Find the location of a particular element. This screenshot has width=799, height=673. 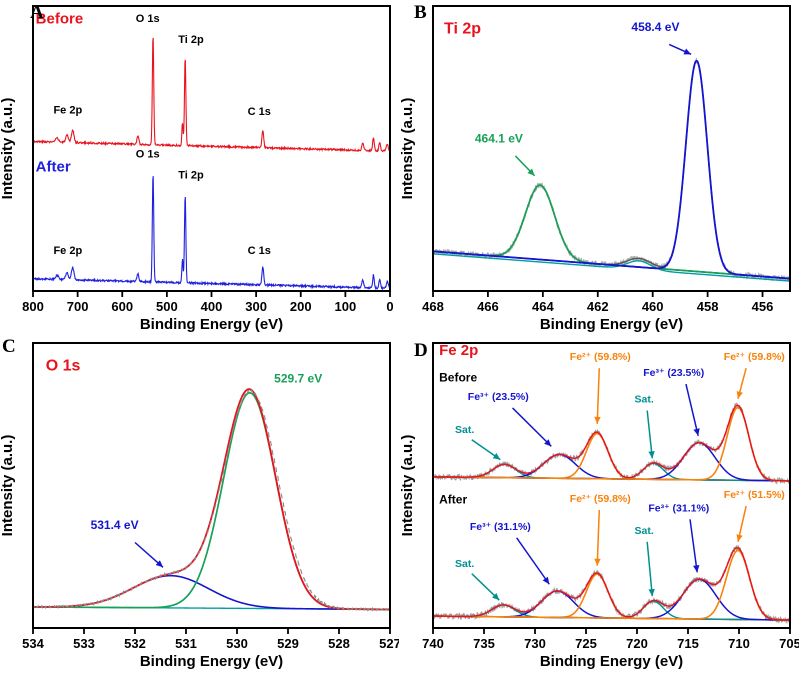

svg-text: 527 is located at coordinates (389, 643).